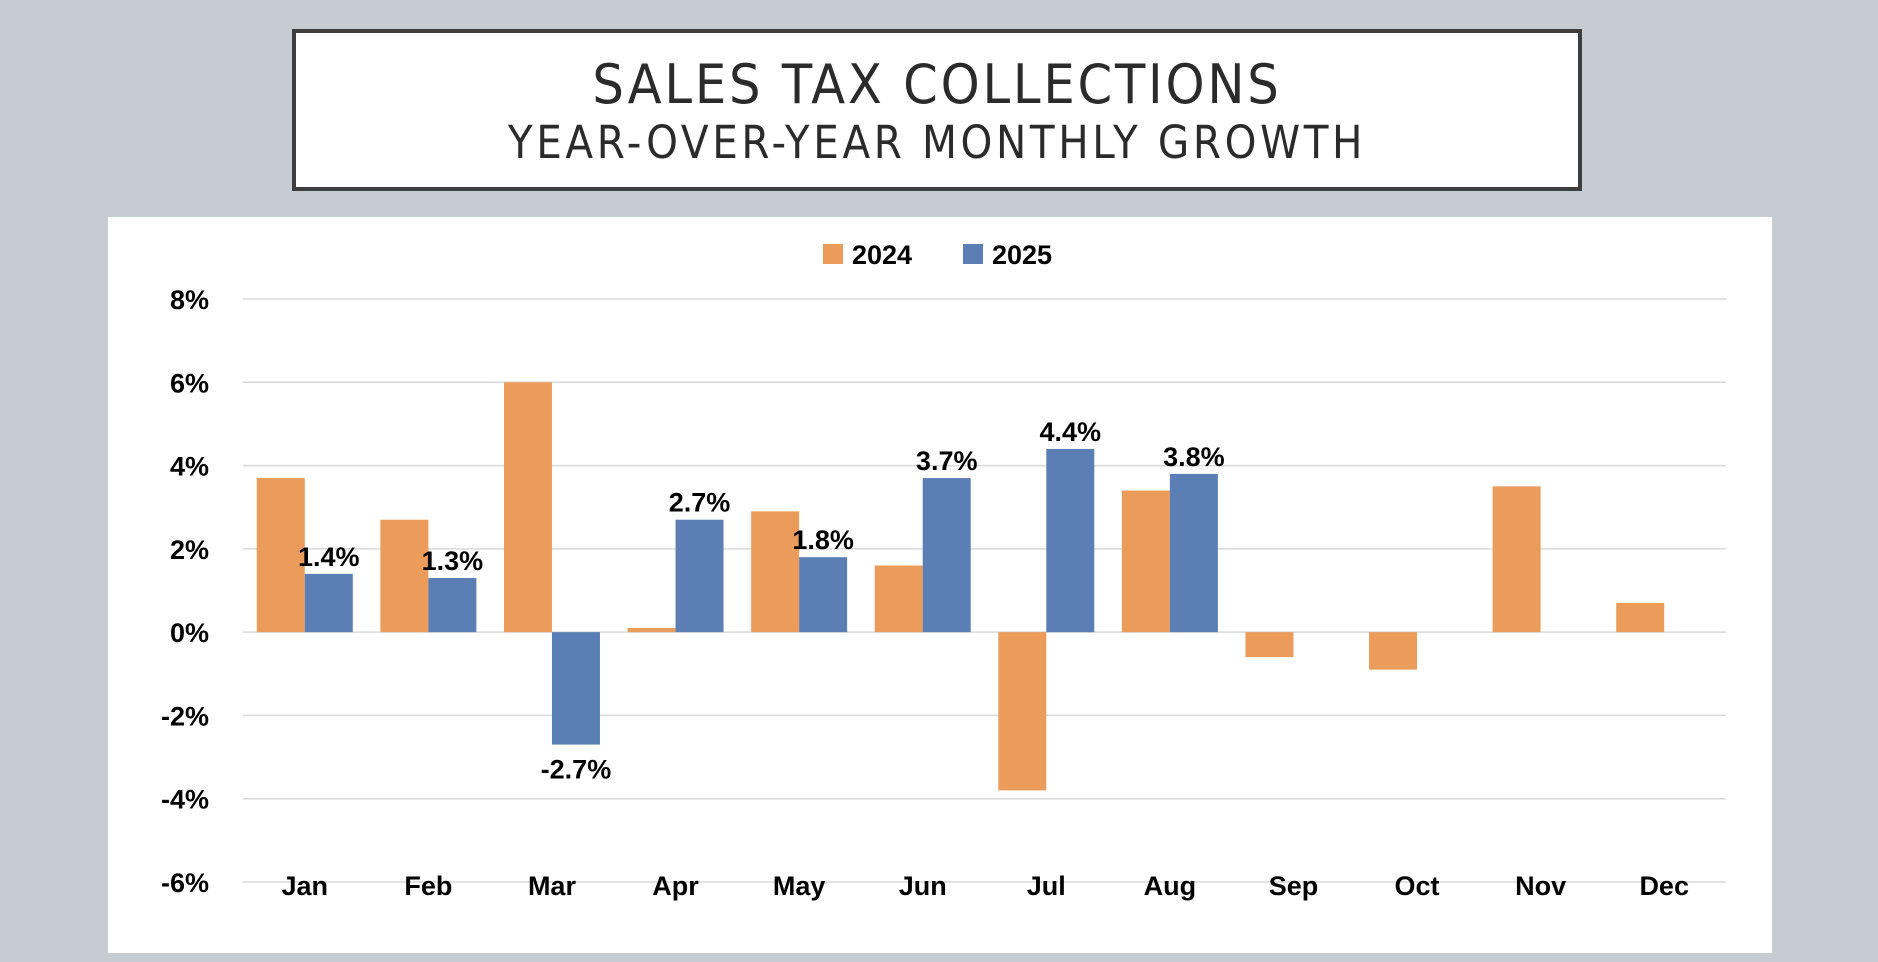  Describe the element at coordinates (1393, 651) in the screenshot. I see `bar-2024-oct` at that location.